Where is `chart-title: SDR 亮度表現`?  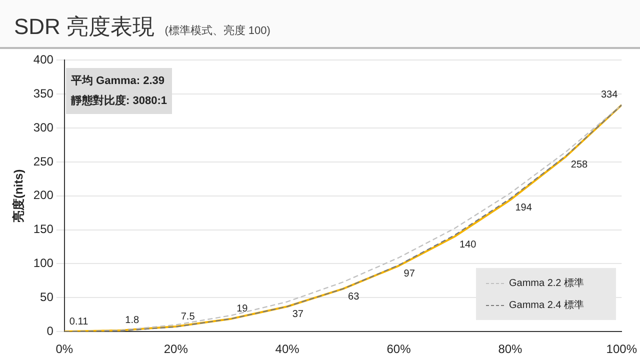 chart-title: SDR 亮度表現 is located at coordinates (84, 26).